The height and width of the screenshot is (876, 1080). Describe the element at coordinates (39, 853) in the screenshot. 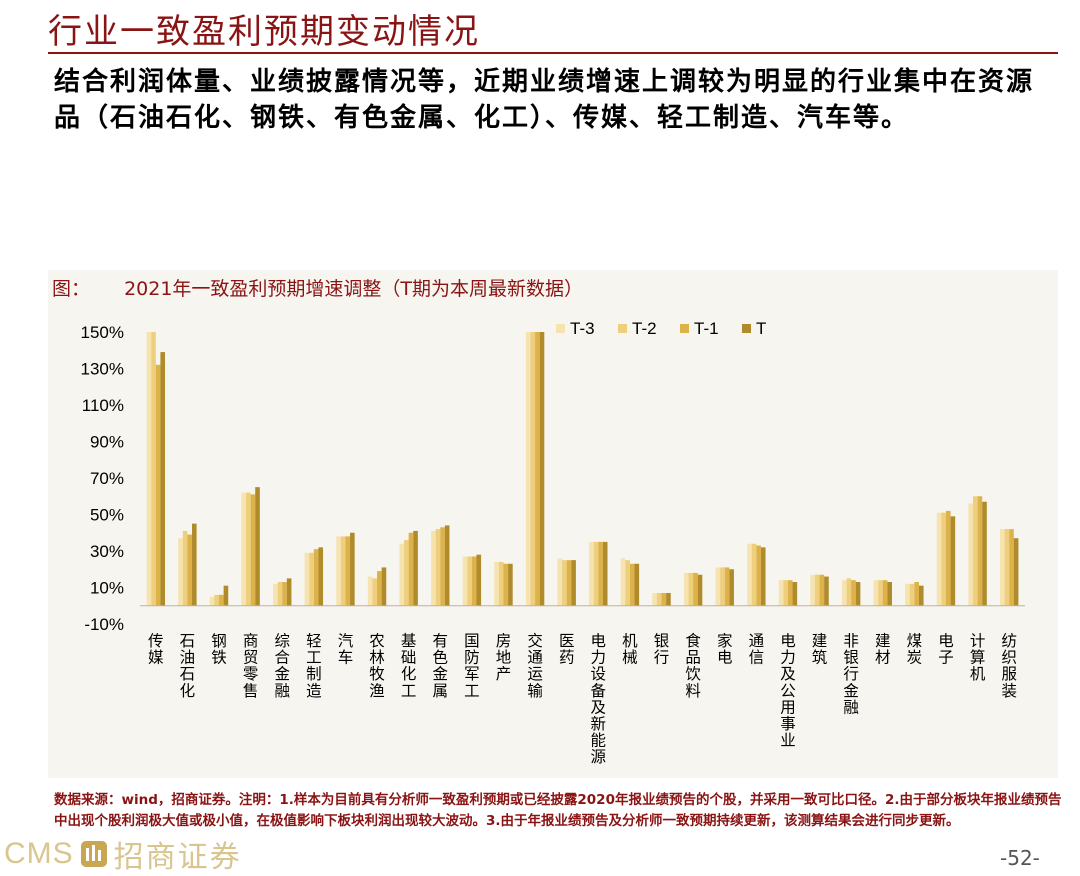

I see `logo-cms-text: CMS` at that location.